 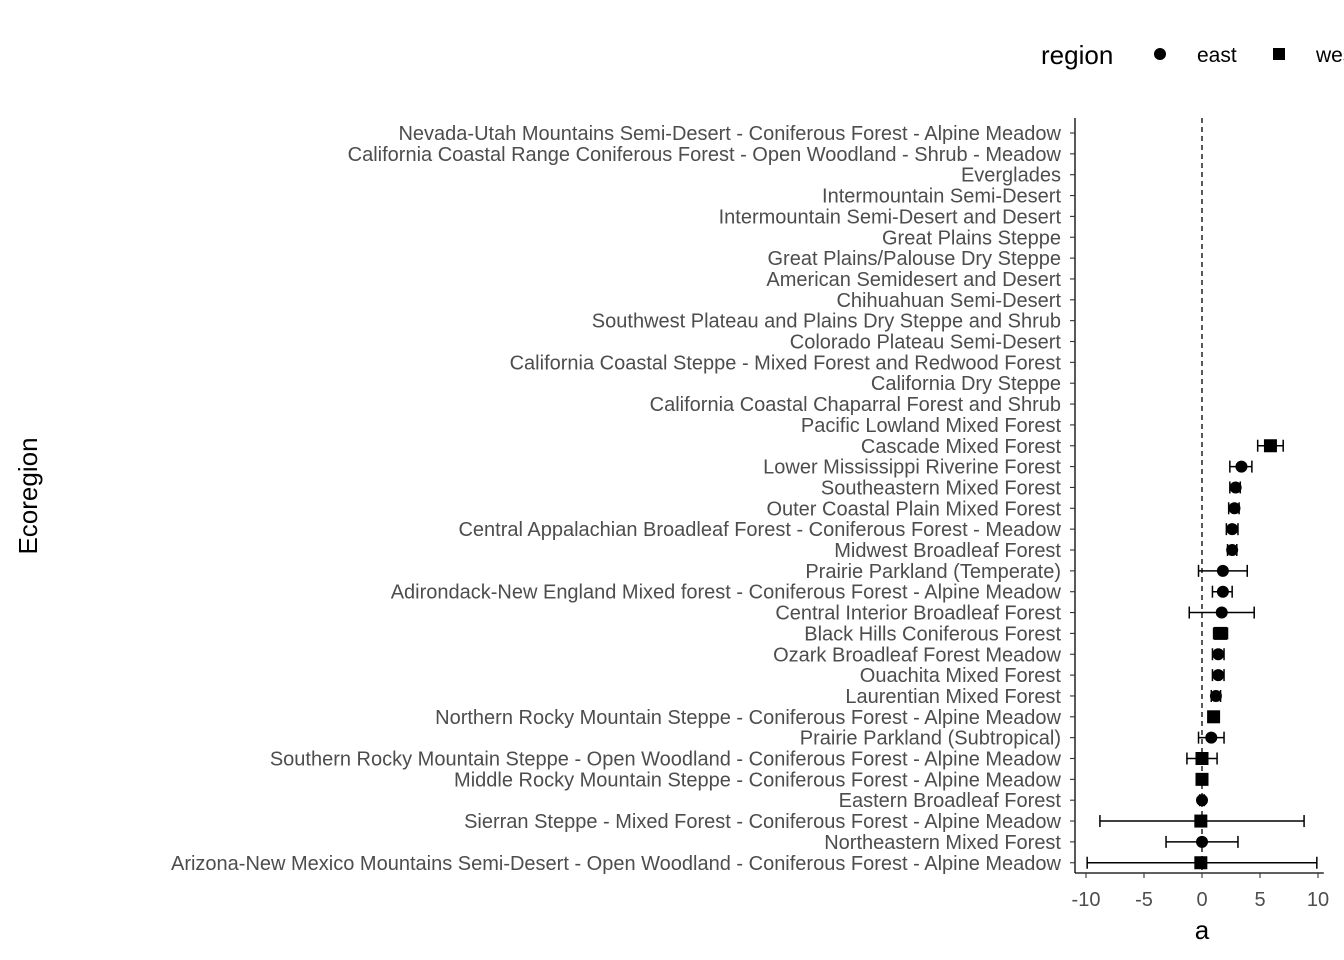 What do you see at coordinates (933, 572) in the screenshot?
I see `y-tick-label: Prairie Parkland (Temperate)` at bounding box center [933, 572].